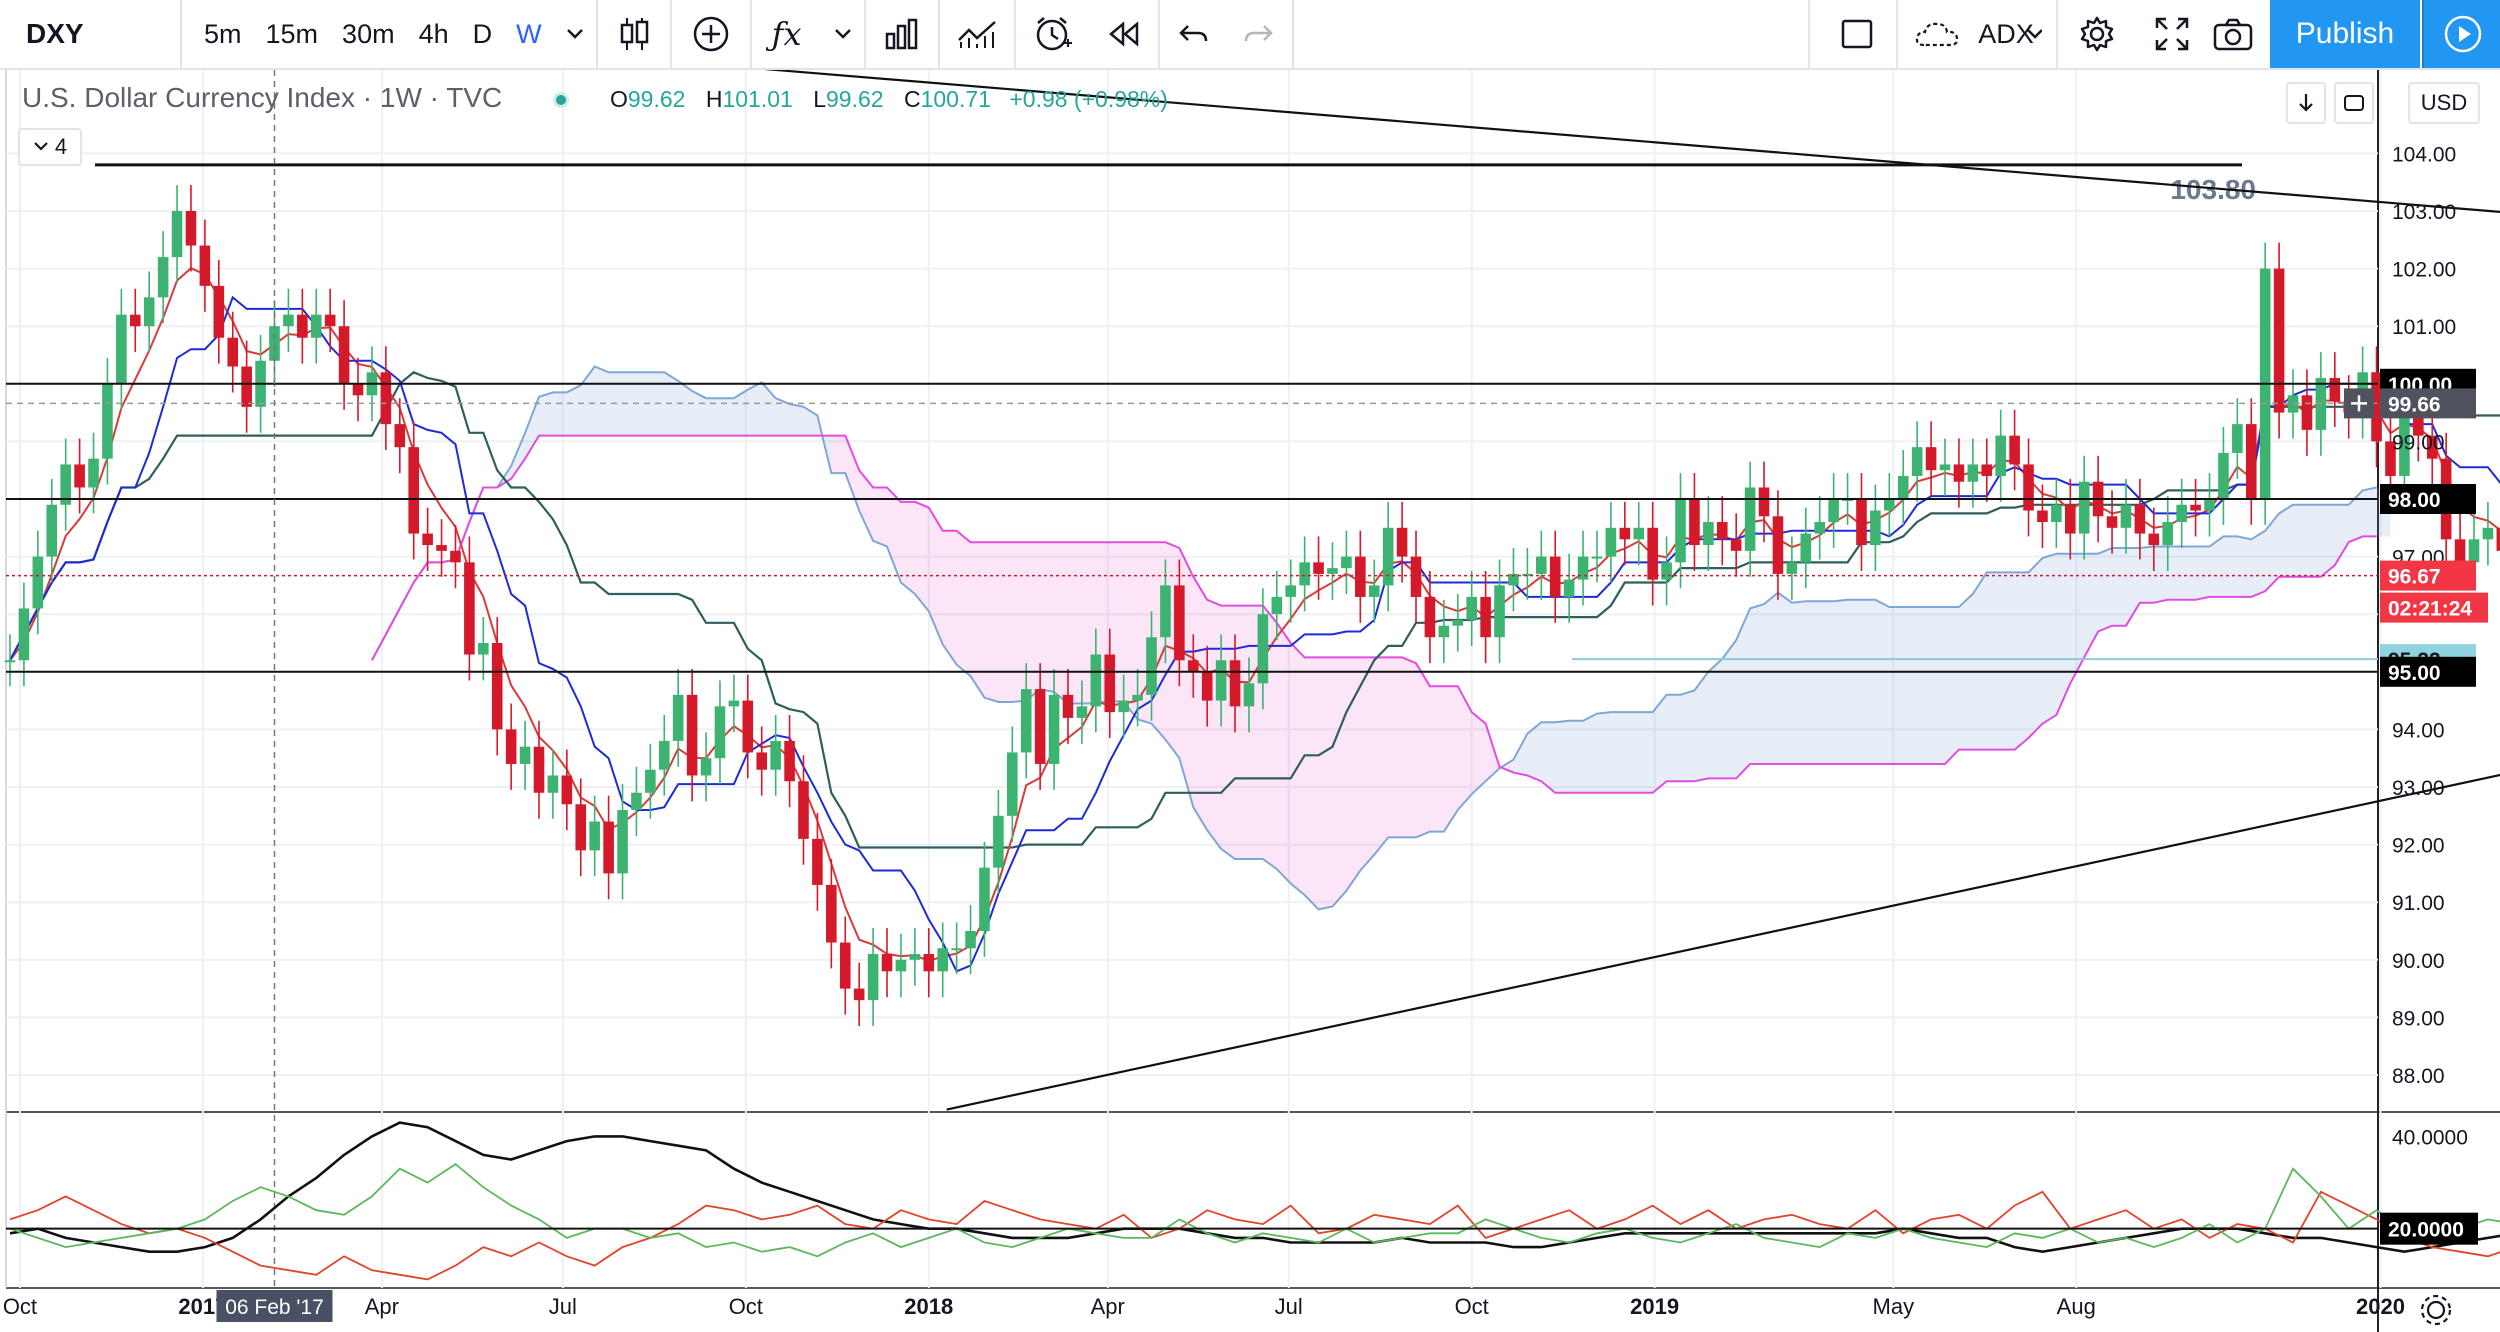 The image size is (2500, 1332). Describe the element at coordinates (711, 34) in the screenshot. I see `compare-add-icon` at that location.